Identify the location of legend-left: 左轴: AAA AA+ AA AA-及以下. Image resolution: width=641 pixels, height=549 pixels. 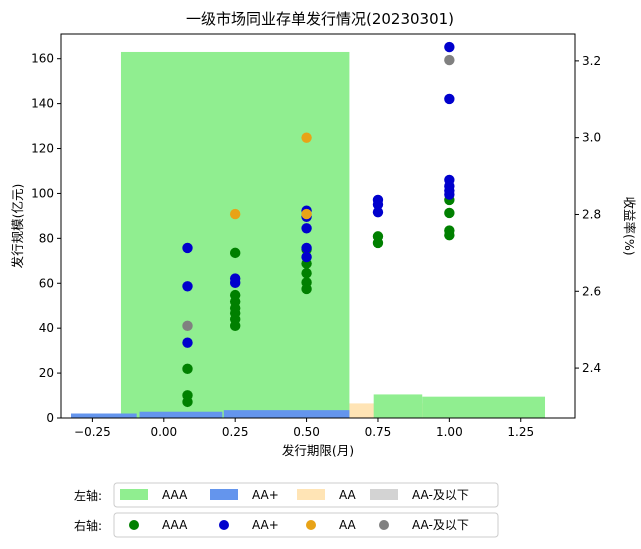
(286, 495).